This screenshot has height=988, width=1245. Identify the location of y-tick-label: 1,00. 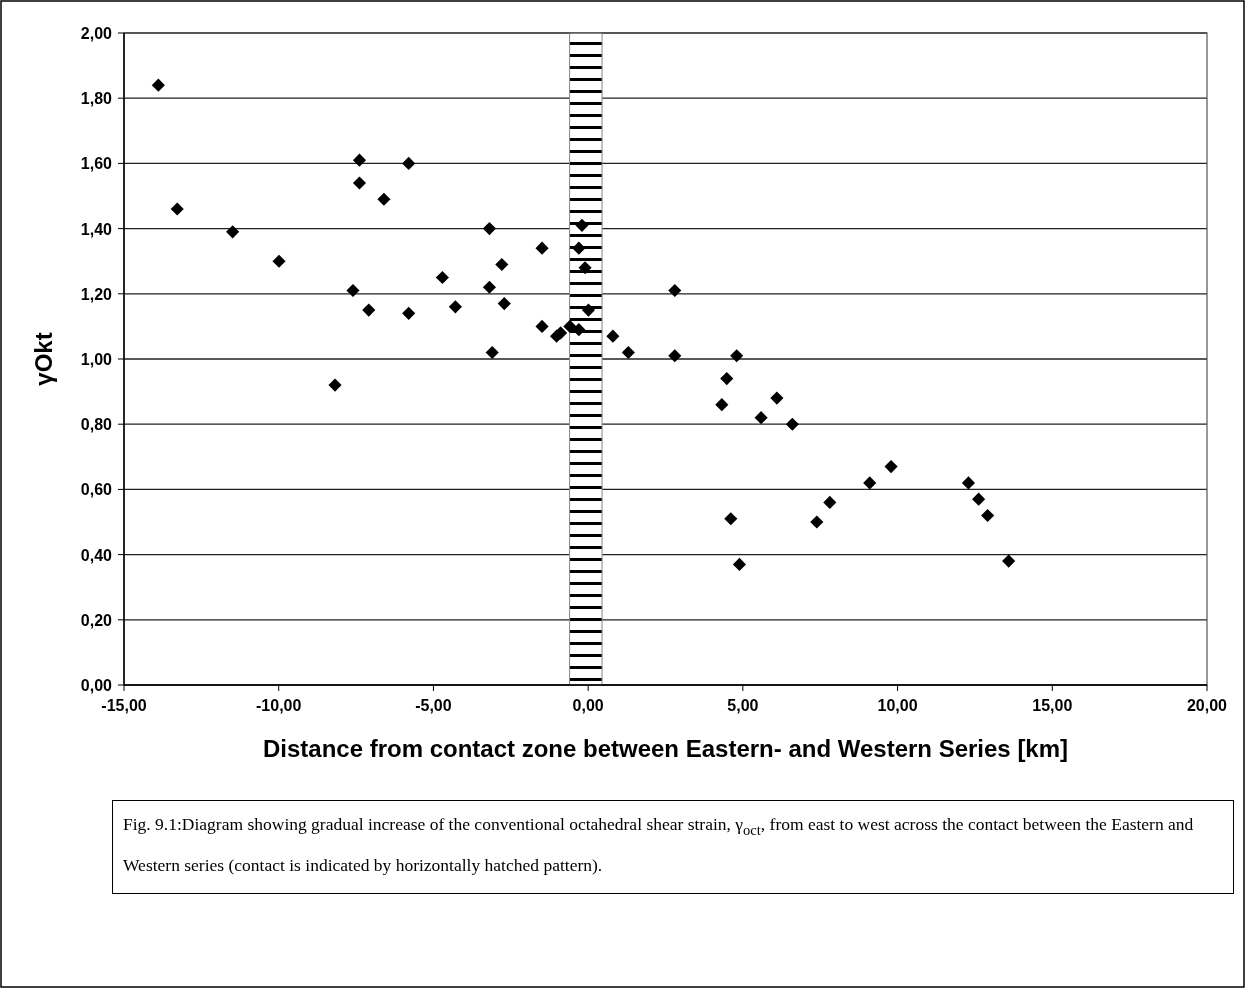
(96, 359).